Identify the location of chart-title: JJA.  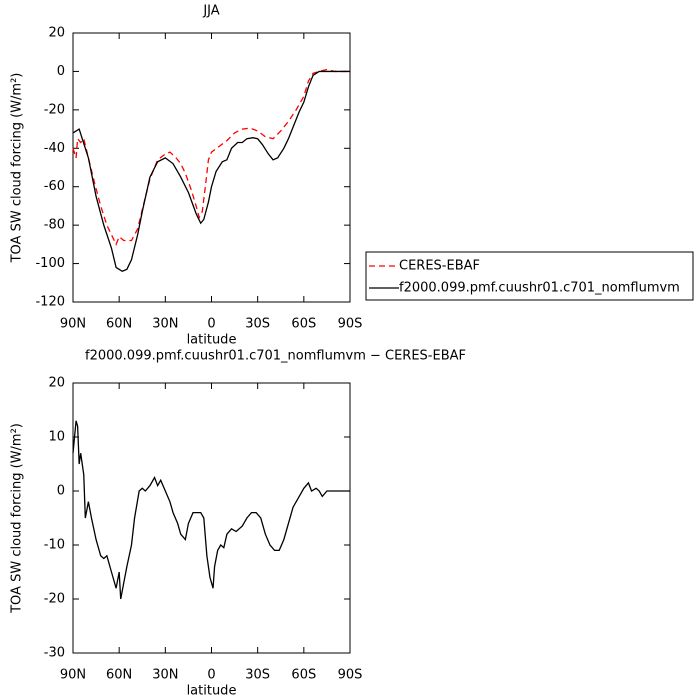
(210, 11).